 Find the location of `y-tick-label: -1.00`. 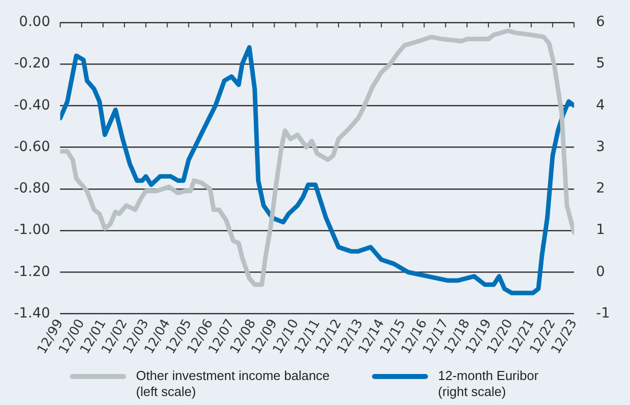

y-tick-label: -1.00 is located at coordinates (32, 230).